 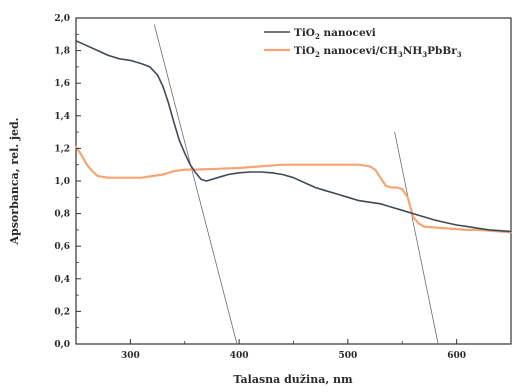 What do you see at coordinates (62, 345) in the screenshot?
I see `y-tick-label: 0,0` at bounding box center [62, 345].